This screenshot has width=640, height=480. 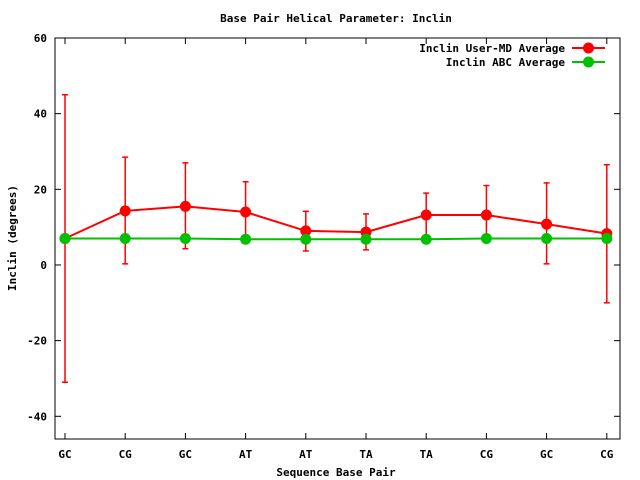 I want to click on x-axis-label: Sequence Base Pair, so click(x=336, y=472).